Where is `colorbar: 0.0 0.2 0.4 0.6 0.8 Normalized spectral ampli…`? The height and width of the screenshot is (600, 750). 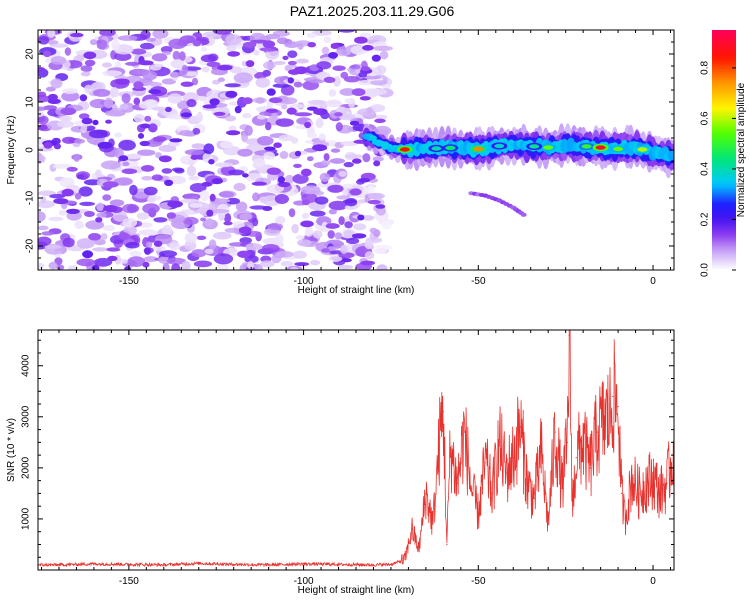
colorbar: 0.0 0.2 0.4 0.6 0.8 Normalized spectral ampli… is located at coordinates (723, 153).